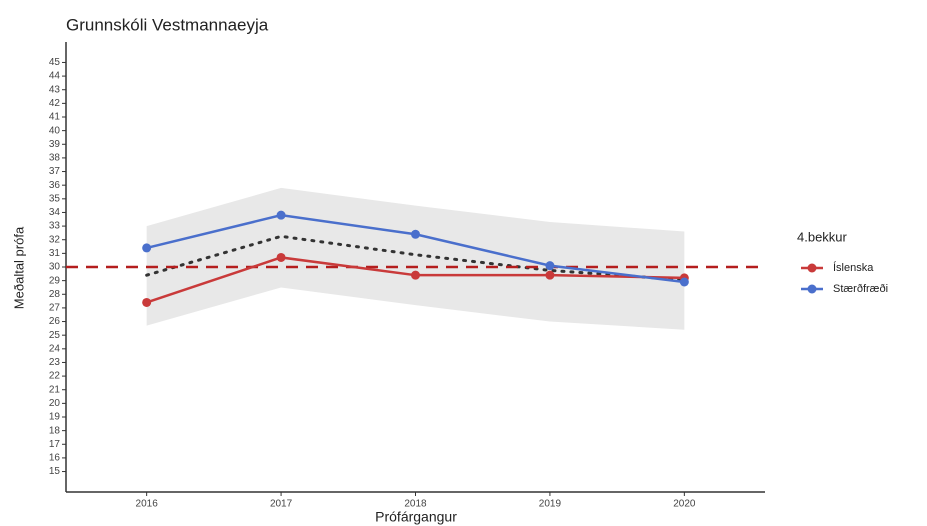 The width and height of the screenshot is (927, 526). I want to click on y-tick-label: 17, so click(55, 444).